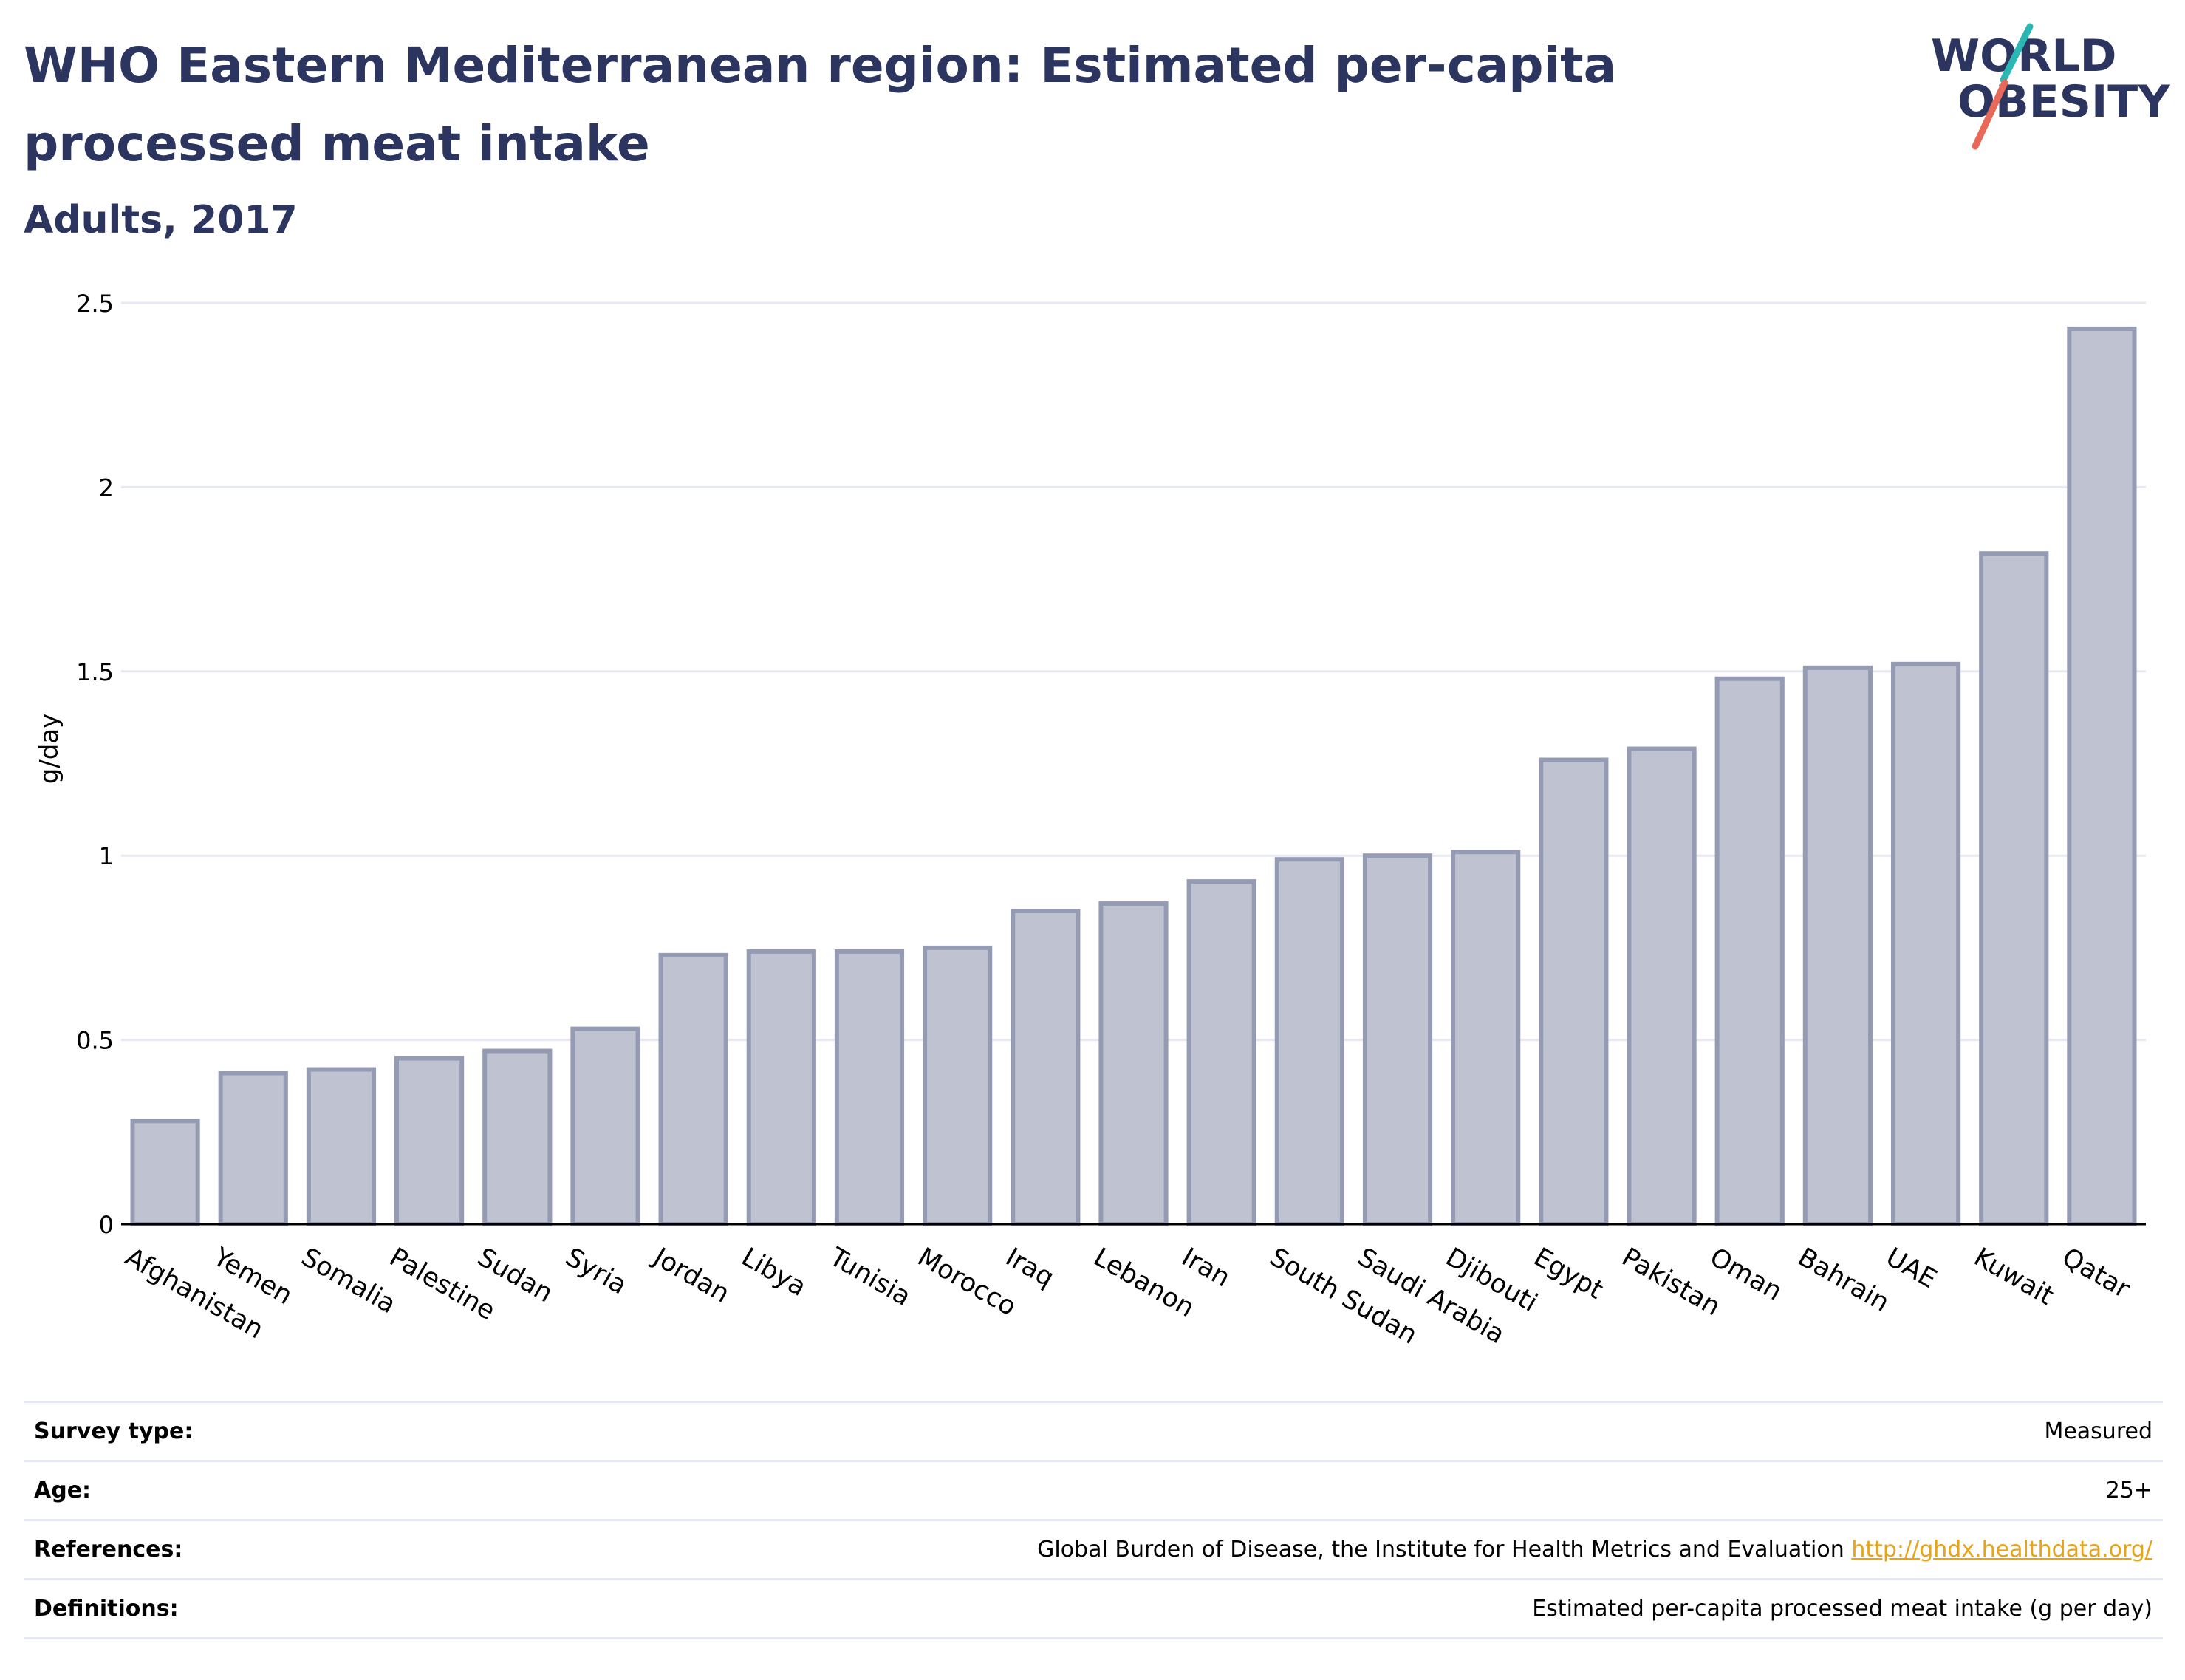  I want to click on bar-iran, so click(1221, 1052).